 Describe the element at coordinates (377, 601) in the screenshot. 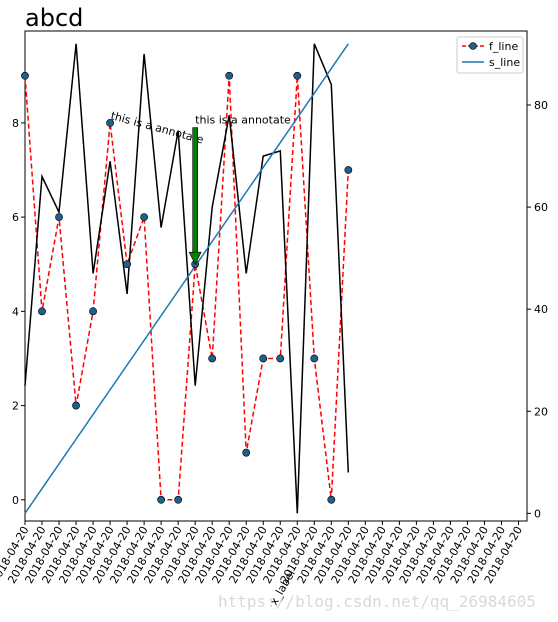

I see `watermark: https://blog.csdn.net/qq_26984605` at that location.